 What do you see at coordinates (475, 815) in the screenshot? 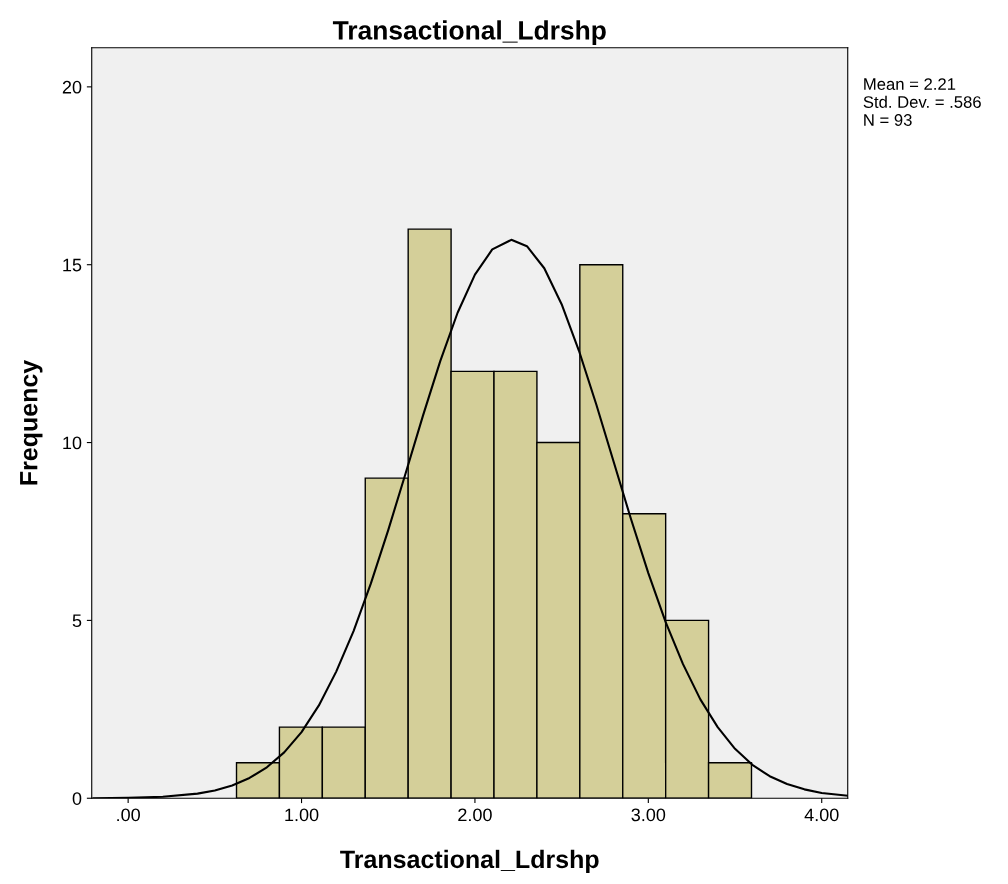
I see `x-tick-label: 2.00` at bounding box center [475, 815].